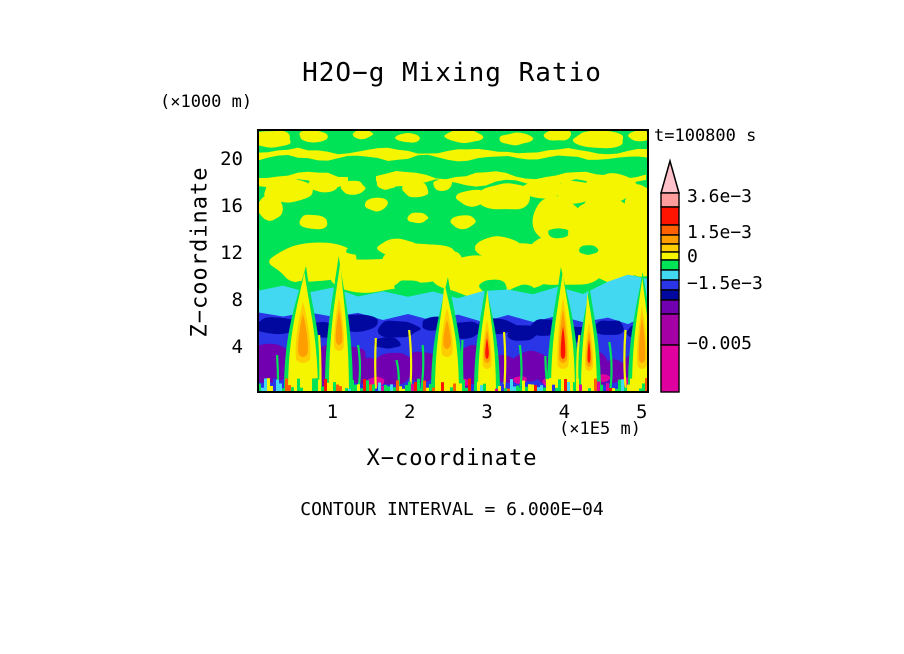  Describe the element at coordinates (720, 232) in the screenshot. I see `colorbar-label: 1.5e−3` at that location.